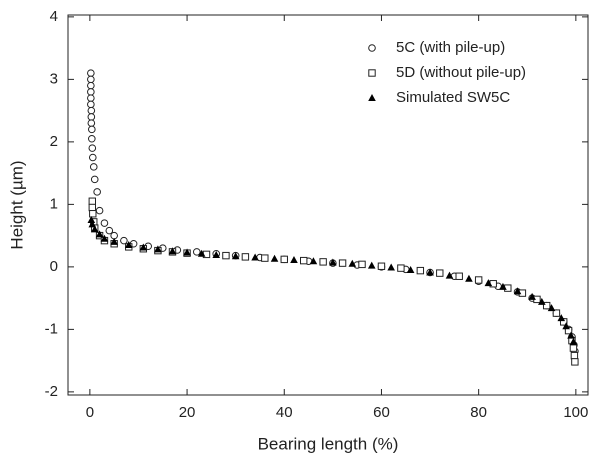 This screenshot has width=591, height=461. Describe the element at coordinates (54, 16) in the screenshot. I see `y-tick-label: 4` at that location.